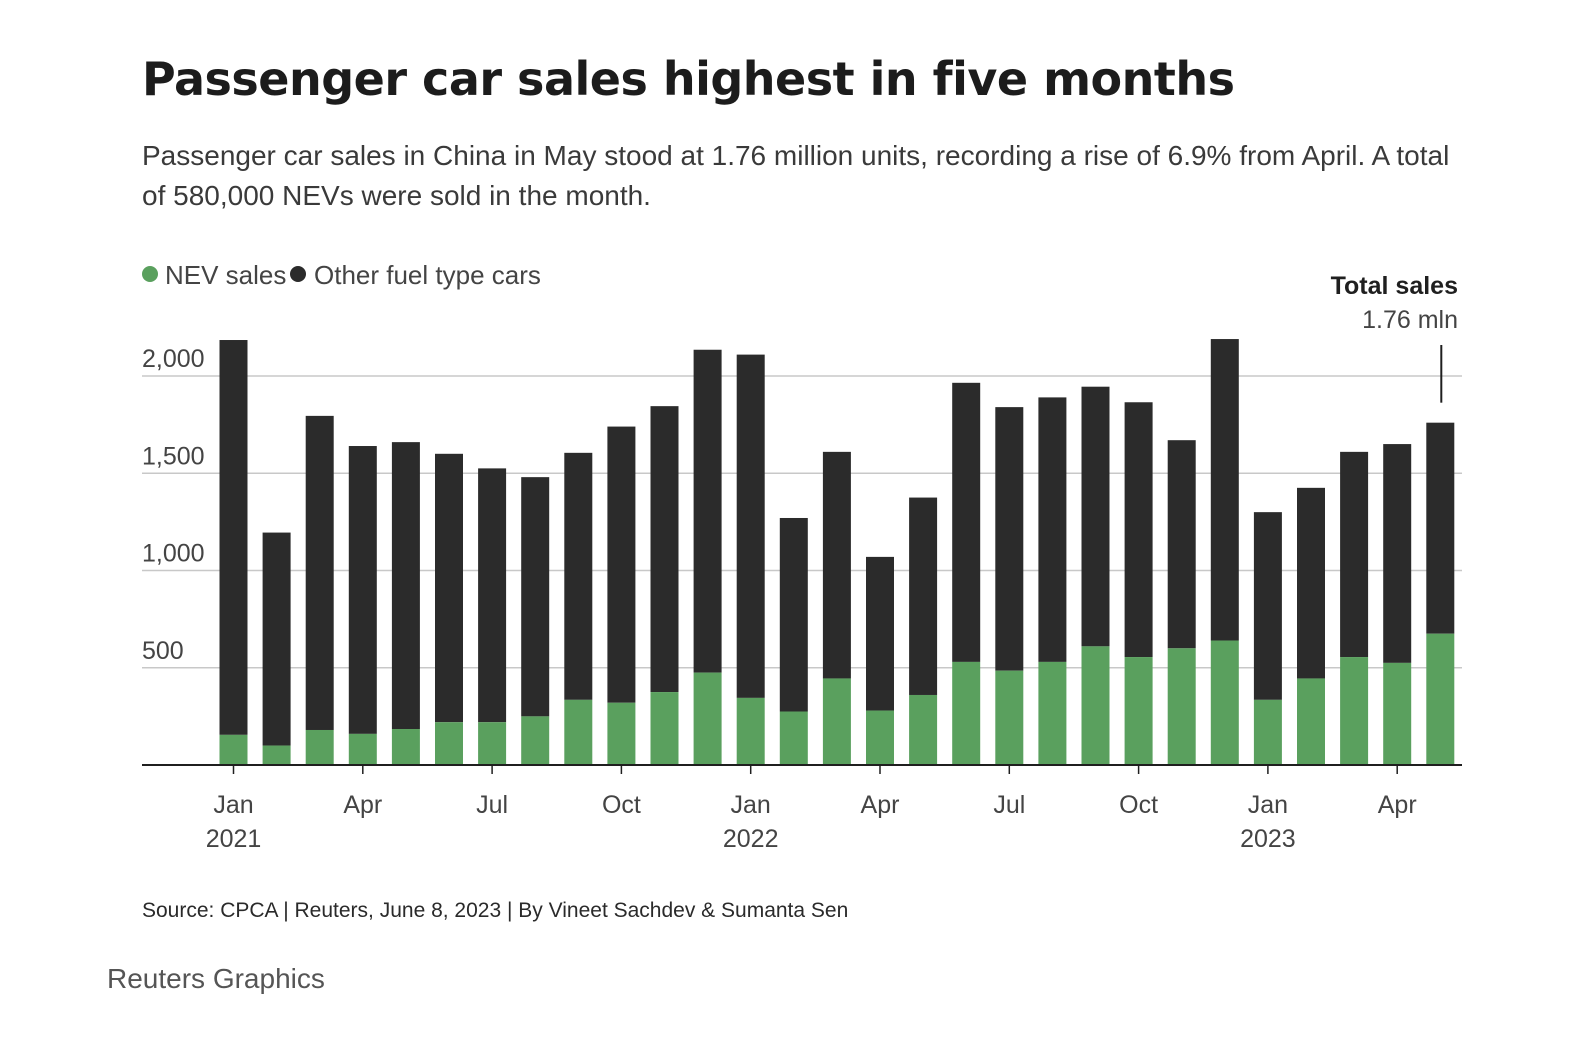 This screenshot has width=1596, height=1046. Describe the element at coordinates (1394, 337) in the screenshot. I see `total-sales-annotation: Total sales 1.76 mln` at that location.